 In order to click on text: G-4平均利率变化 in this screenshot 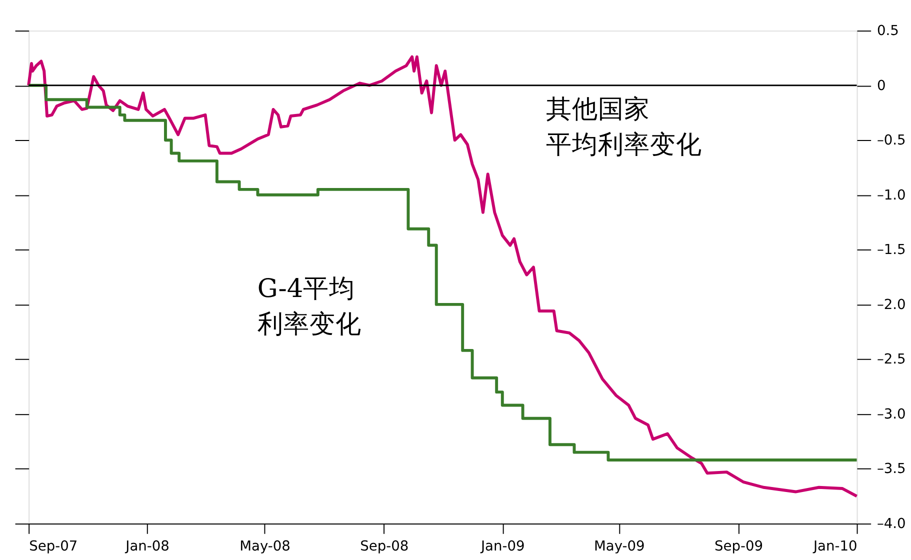, I will do `click(309, 307)`.